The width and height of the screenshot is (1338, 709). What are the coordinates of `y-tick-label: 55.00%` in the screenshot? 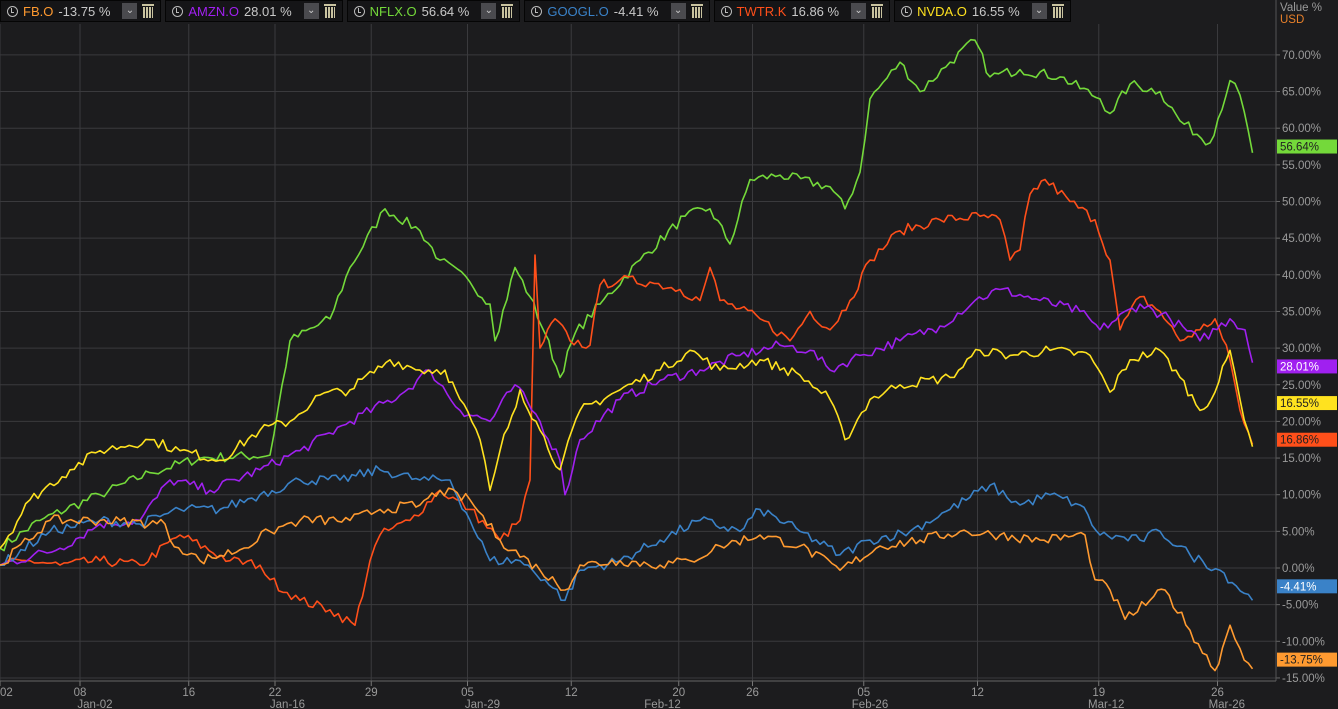 It's located at (1301, 166).